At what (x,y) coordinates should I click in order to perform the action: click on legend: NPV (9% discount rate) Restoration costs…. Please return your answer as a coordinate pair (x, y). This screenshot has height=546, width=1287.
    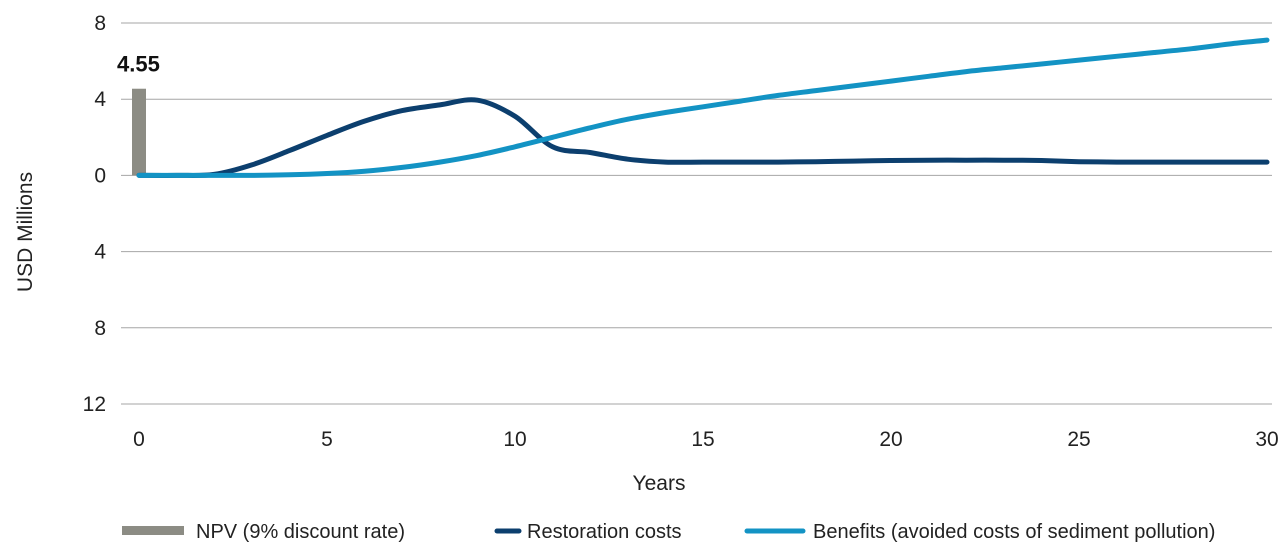
    Looking at the image, I should click on (668, 532).